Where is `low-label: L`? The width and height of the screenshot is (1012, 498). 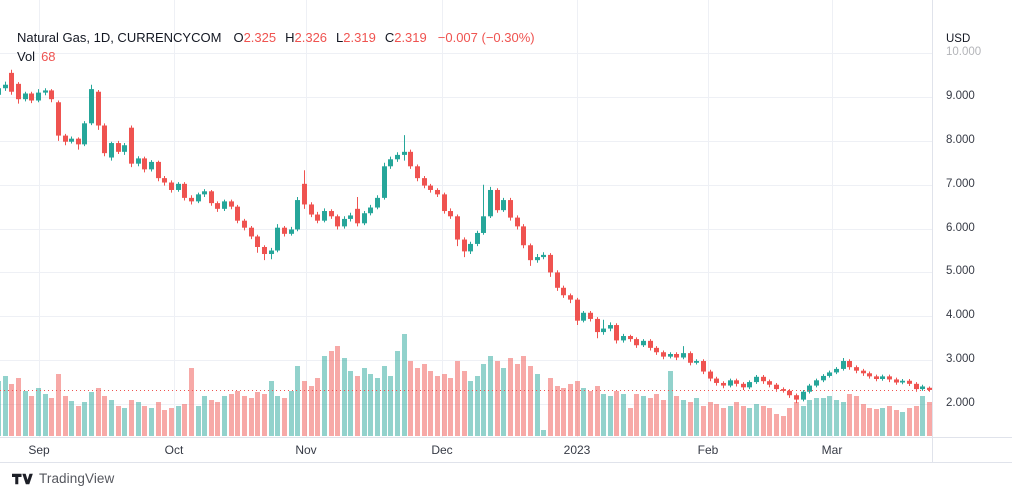
low-label: L is located at coordinates (340, 37).